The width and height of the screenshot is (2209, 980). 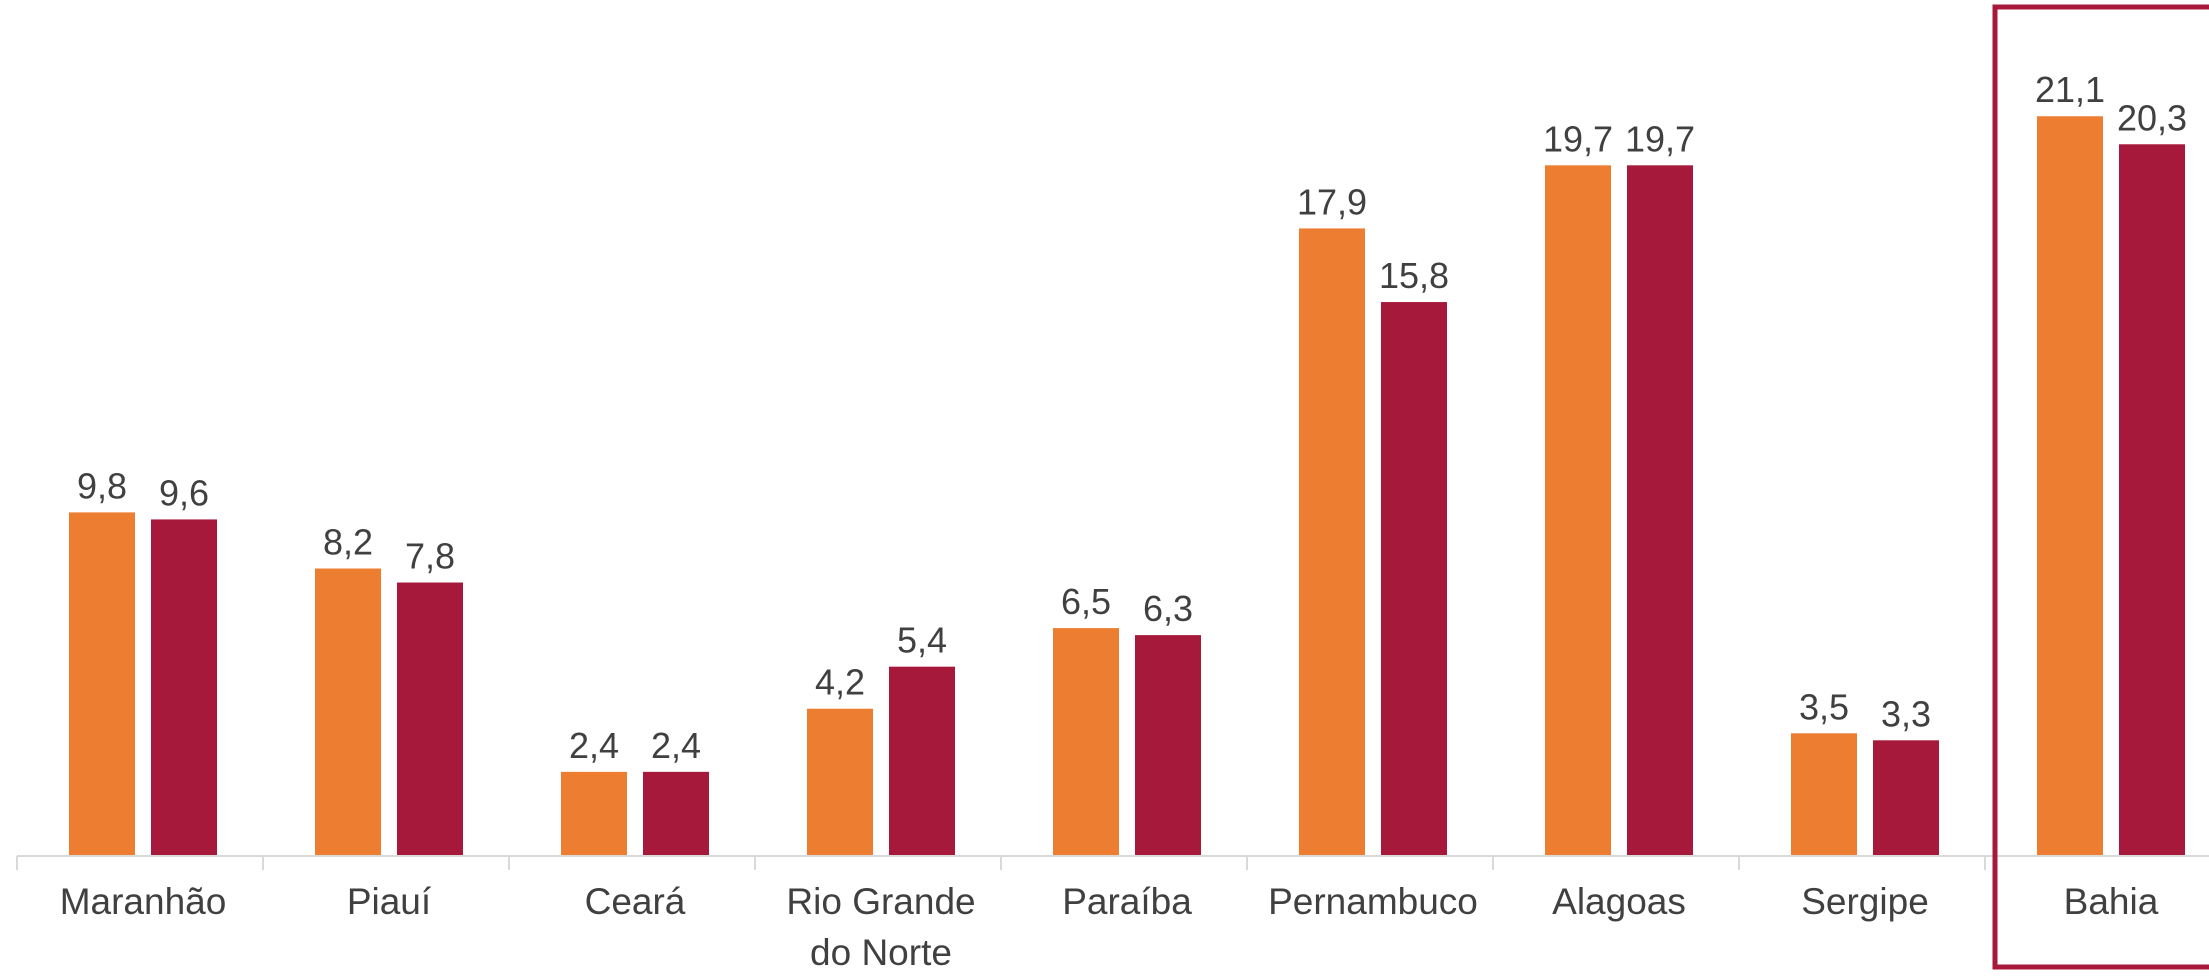 I want to click on data-label: 3,3, so click(x=1906, y=713).